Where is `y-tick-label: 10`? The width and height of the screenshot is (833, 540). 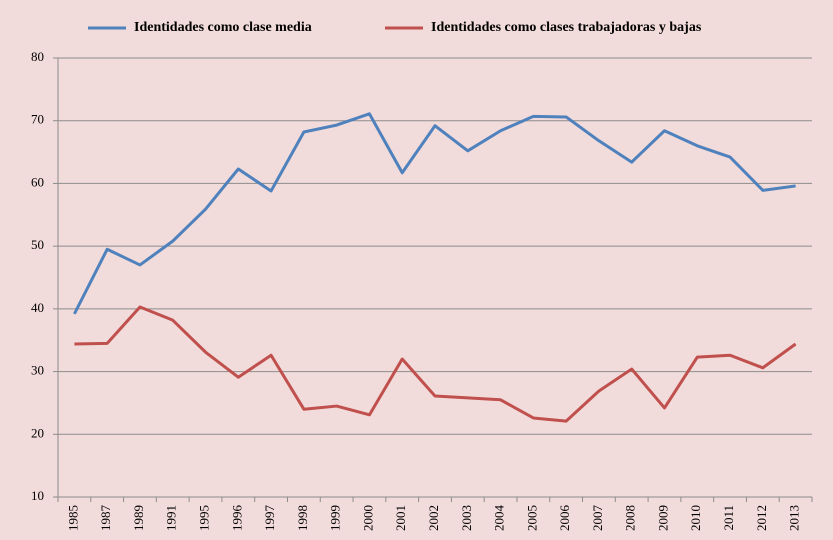 y-tick-label: 10 is located at coordinates (37, 495).